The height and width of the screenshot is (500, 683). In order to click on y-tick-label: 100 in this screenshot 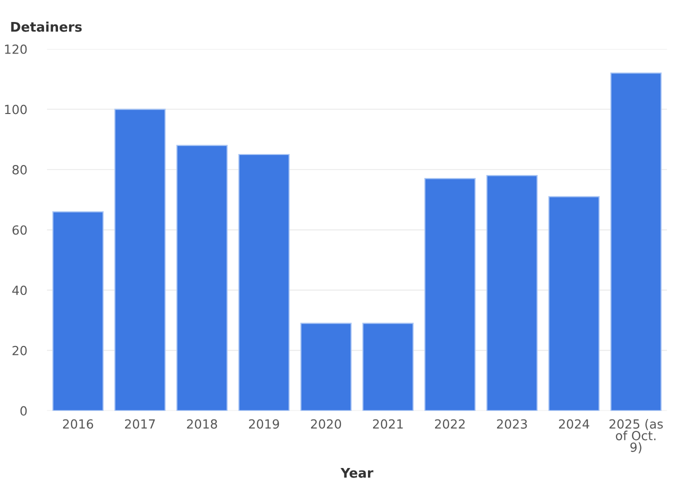, I will do `click(16, 109)`.